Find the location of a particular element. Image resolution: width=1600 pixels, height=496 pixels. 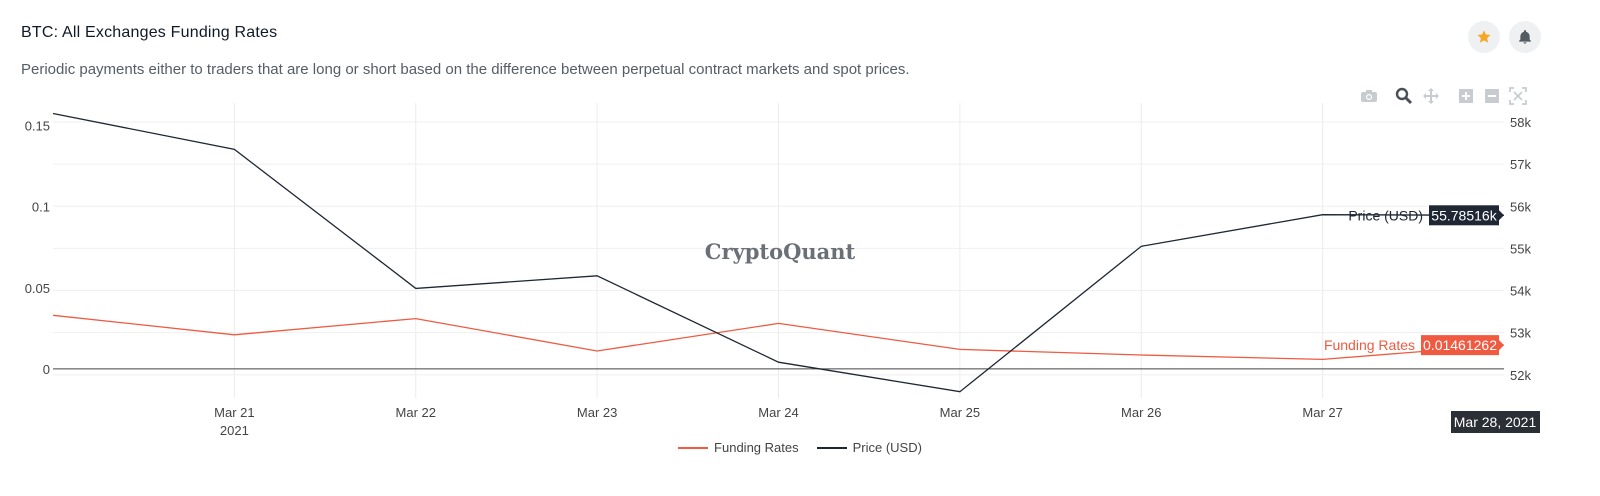

y-right-tick-label: 52k is located at coordinates (1520, 375).